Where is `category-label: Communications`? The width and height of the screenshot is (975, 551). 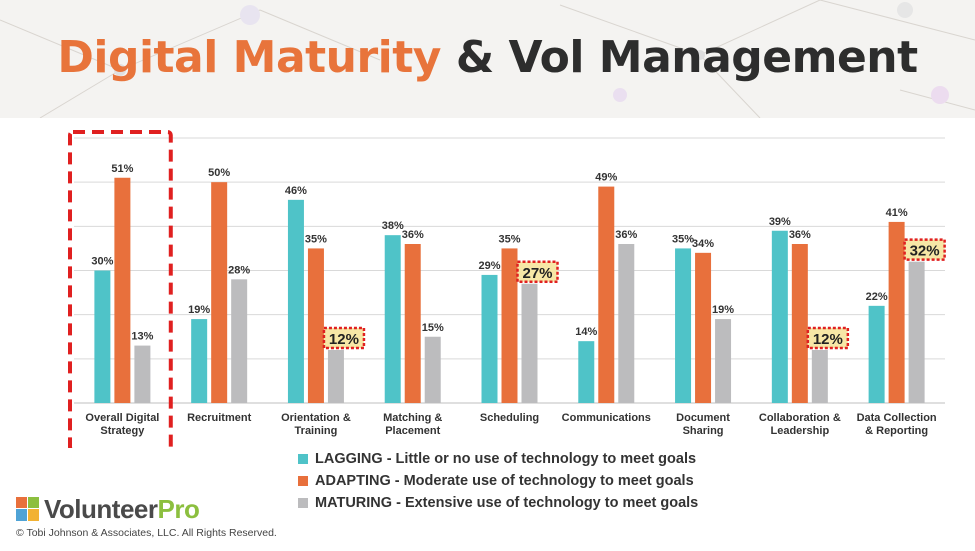
category-label: Communications is located at coordinates (606, 418).